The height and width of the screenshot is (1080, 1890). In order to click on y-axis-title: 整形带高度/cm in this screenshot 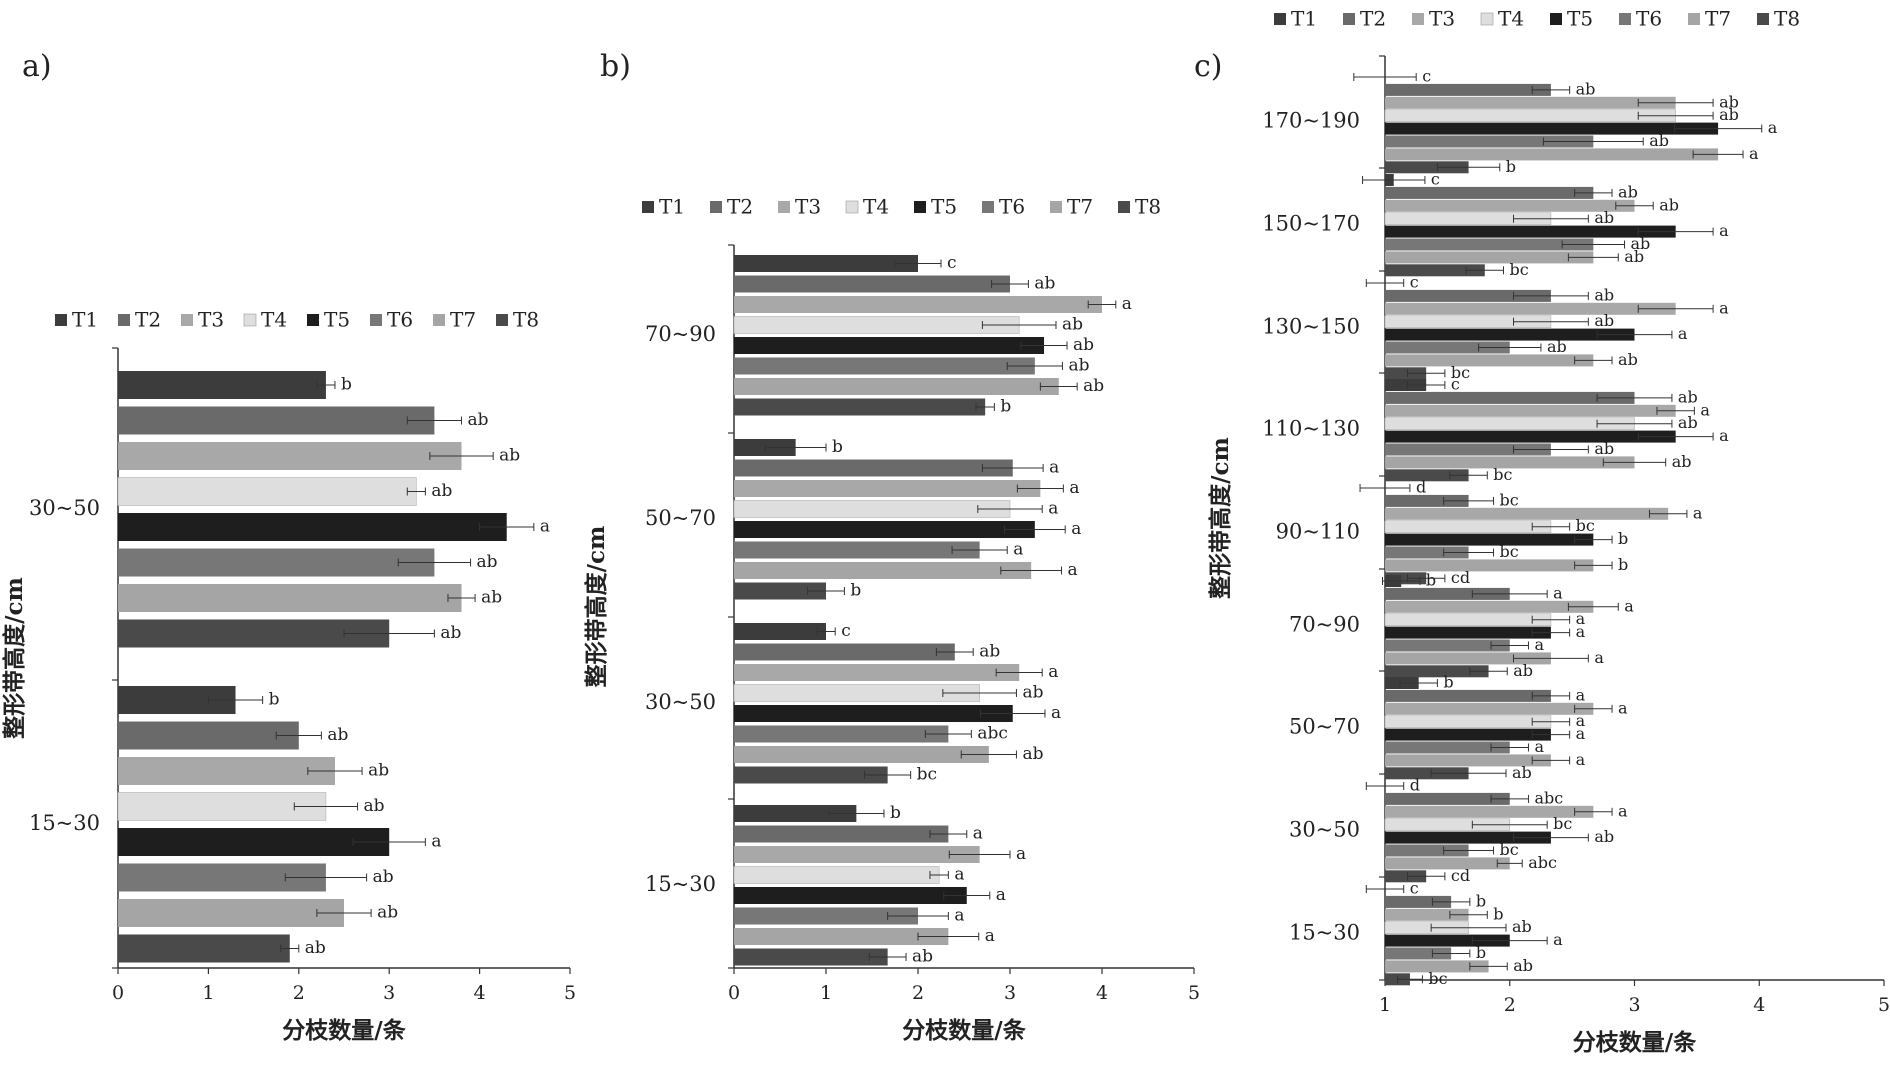, I will do `click(1220, 518)`.